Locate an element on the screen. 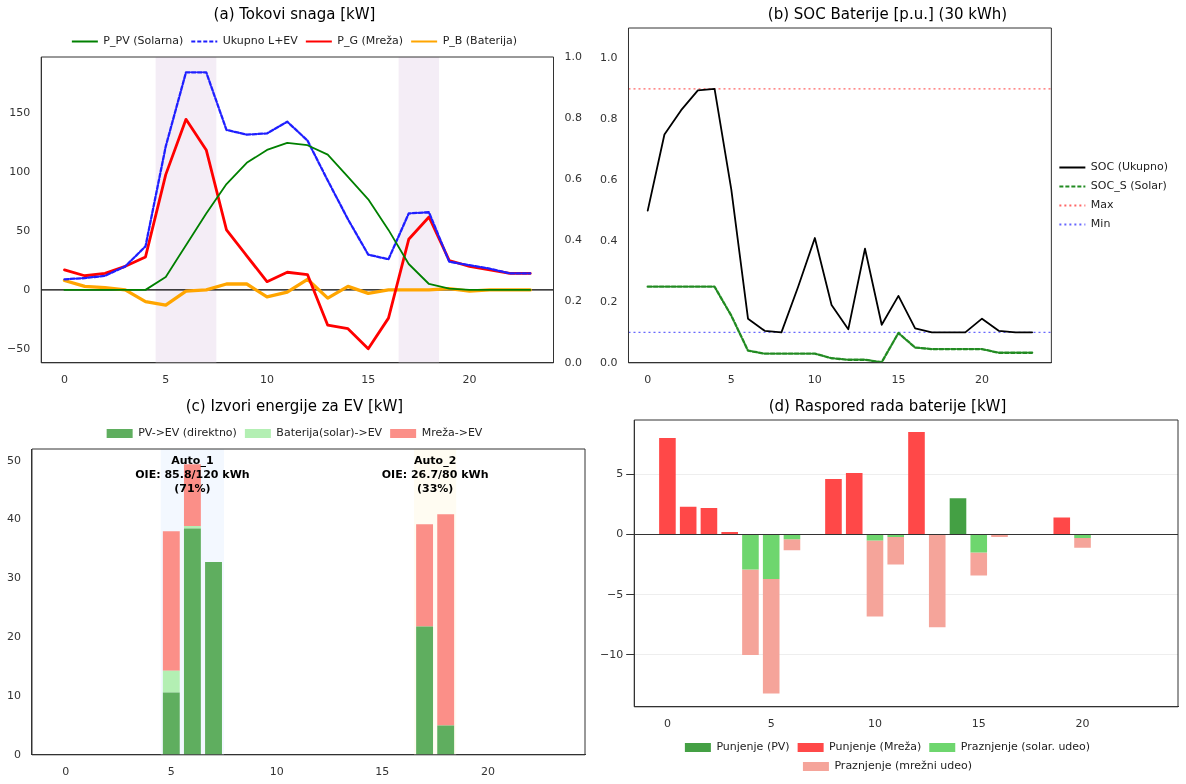 Image resolution: width=1186 pixels, height=784 pixels. legend-label: Praznjenje (mrežni udeo) is located at coordinates (903, 766).